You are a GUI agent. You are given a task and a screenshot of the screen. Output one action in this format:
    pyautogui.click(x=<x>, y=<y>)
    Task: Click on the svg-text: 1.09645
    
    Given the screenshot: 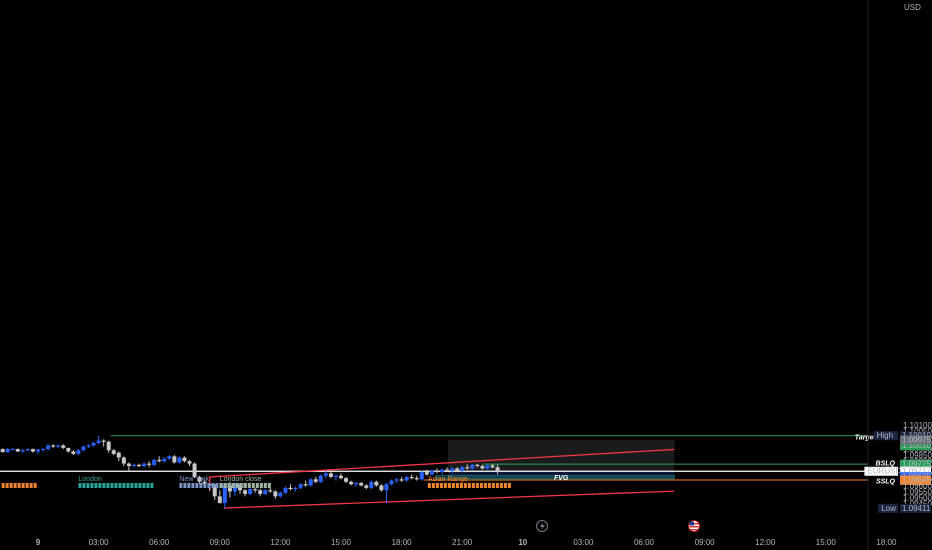 What is the action you would take?
    pyautogui.click(x=916, y=479)
    